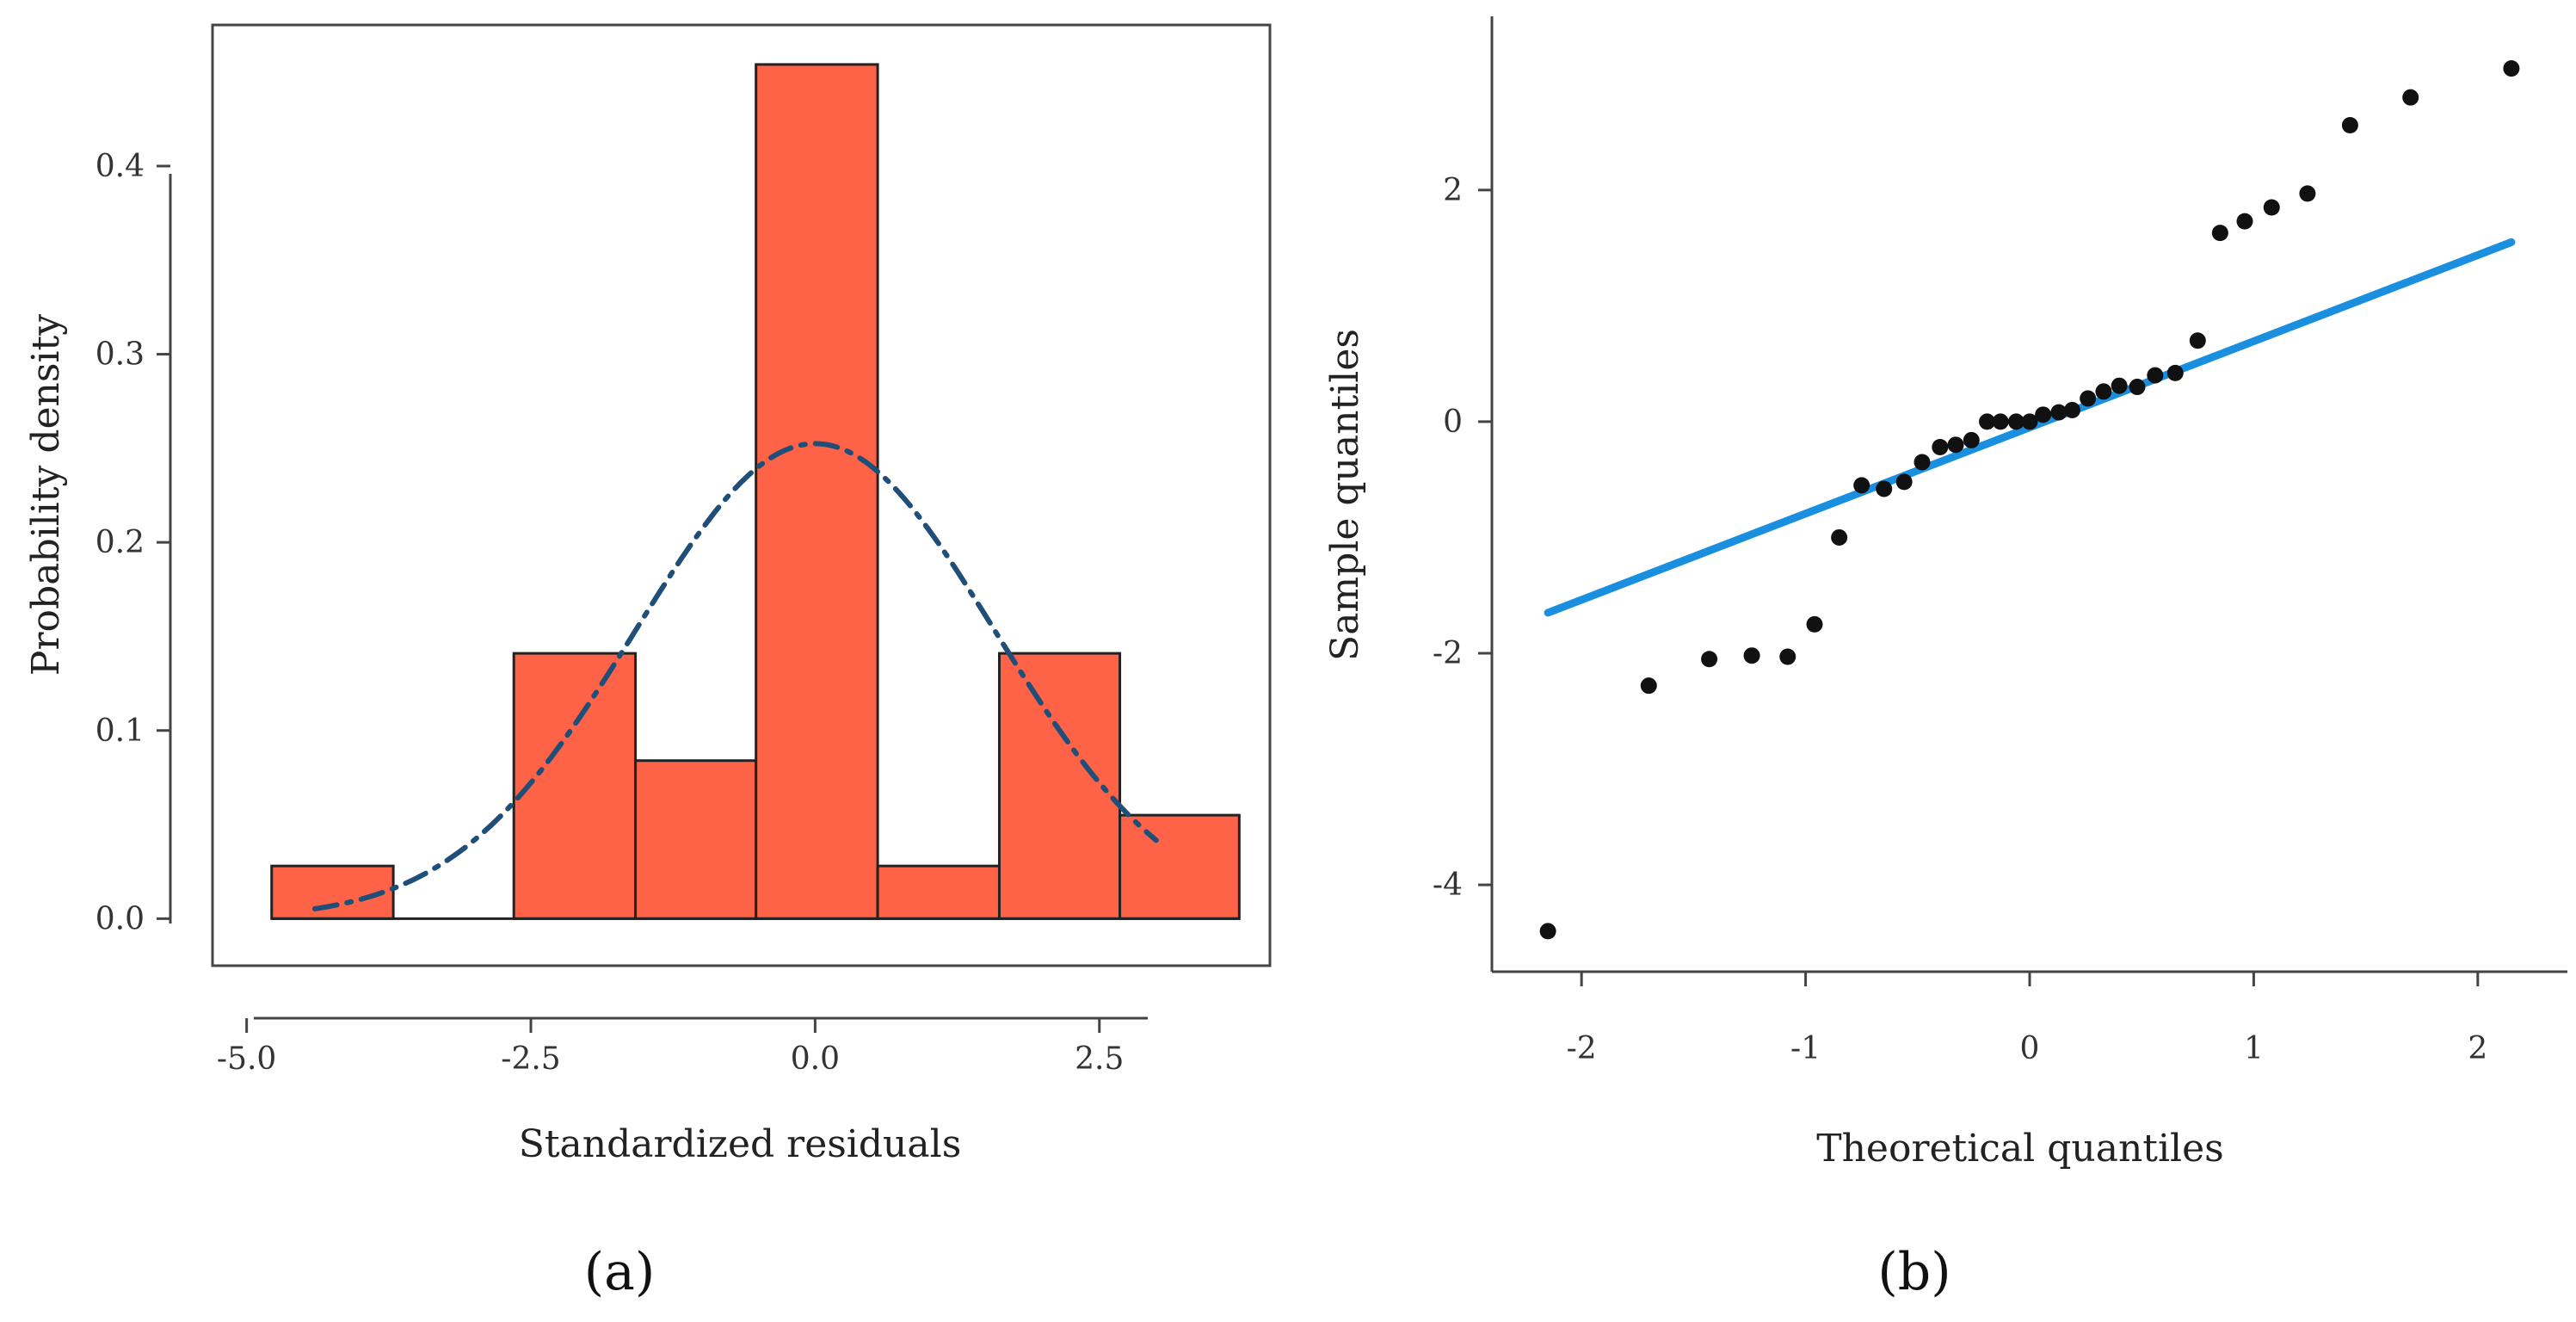 Image resolution: width=2576 pixels, height=1322 pixels. Describe the element at coordinates (1453, 423) in the screenshot. I see `qq-y-tick-label: 0` at that location.